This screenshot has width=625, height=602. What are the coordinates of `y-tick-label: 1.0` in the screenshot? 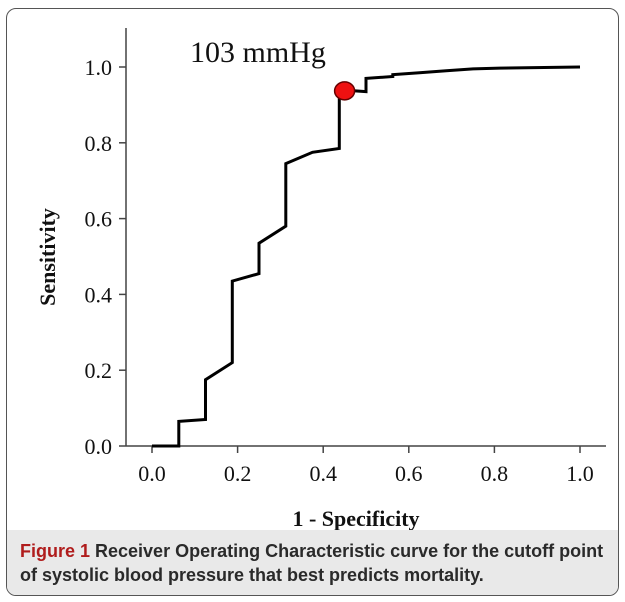 It's located at (99, 67).